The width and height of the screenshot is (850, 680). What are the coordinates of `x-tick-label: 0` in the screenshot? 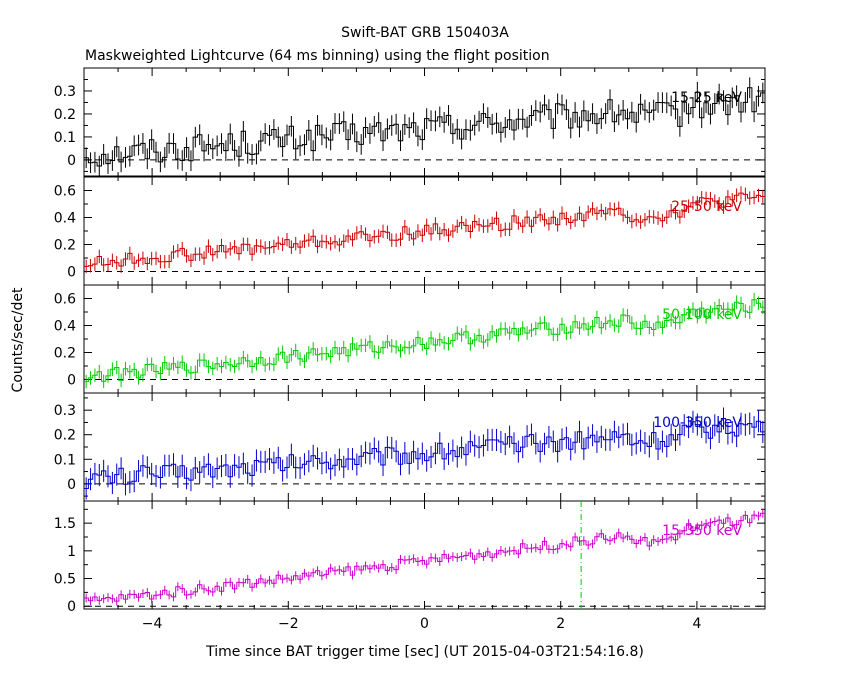 It's located at (424, 624).